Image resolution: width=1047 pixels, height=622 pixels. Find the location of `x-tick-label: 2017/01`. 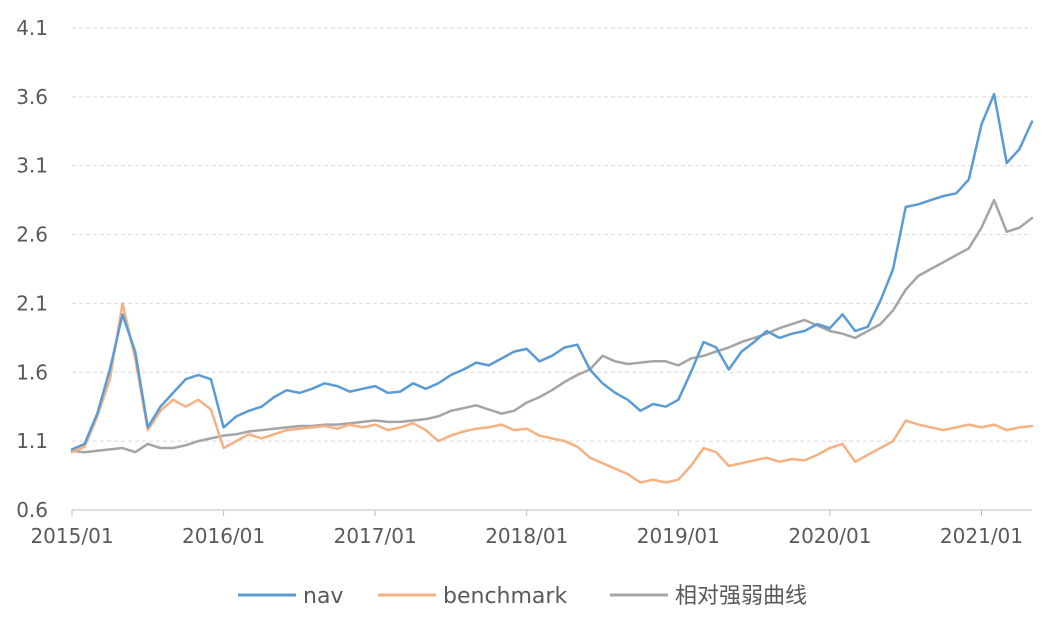

x-tick-label: 2017/01 is located at coordinates (375, 536).